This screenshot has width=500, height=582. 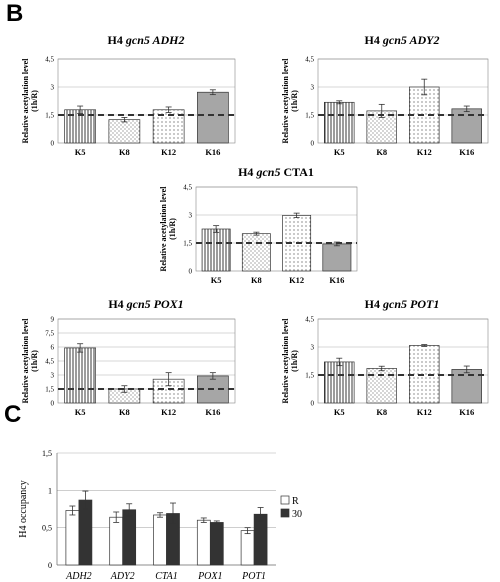 I want to click on y-tick-label: 9, so click(x=53, y=320).